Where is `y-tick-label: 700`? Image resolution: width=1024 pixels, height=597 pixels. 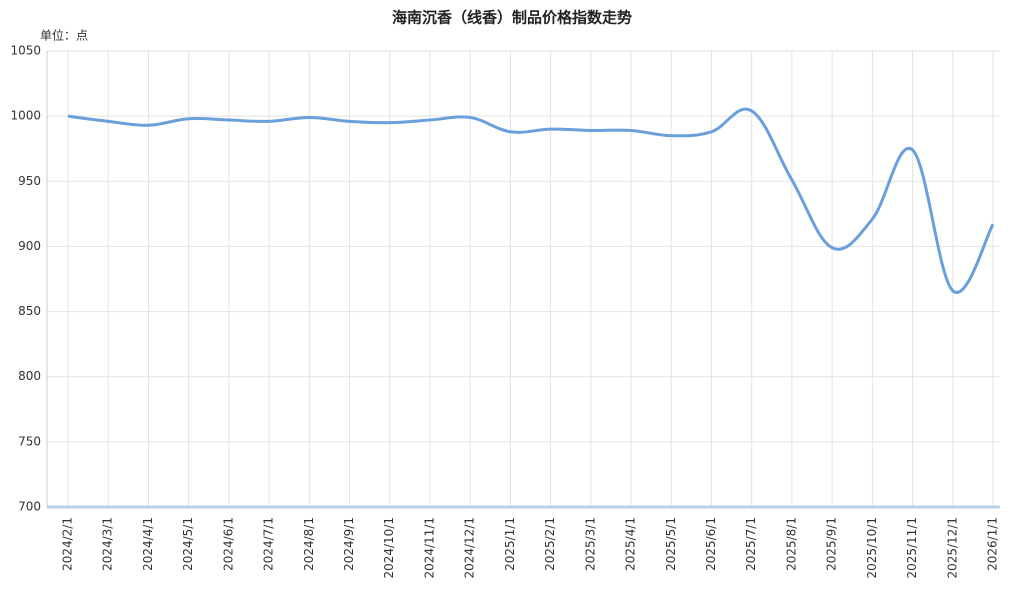 y-tick-label: 700 is located at coordinates (29, 507).